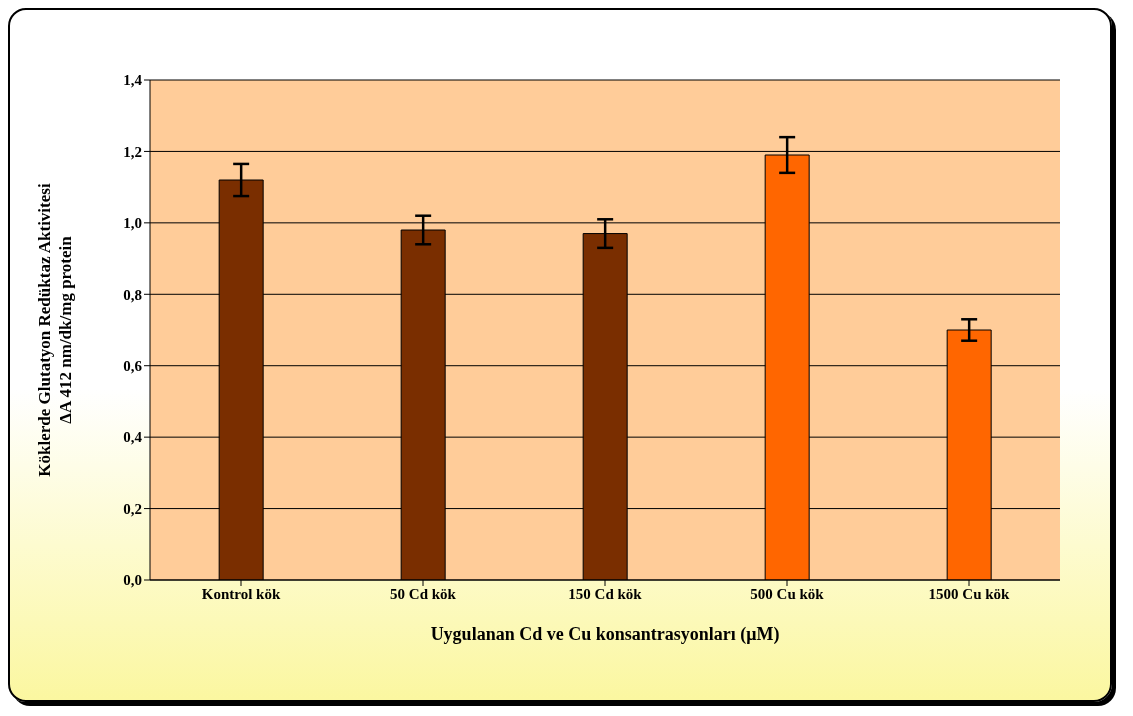  I want to click on y-tick-label: 1,4, so click(133, 80).